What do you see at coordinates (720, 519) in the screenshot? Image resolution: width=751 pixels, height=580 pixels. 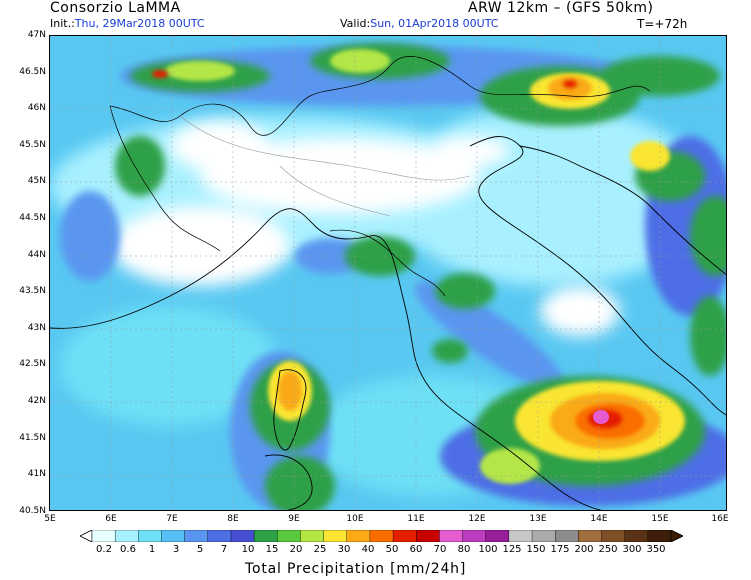 I see `lon-label: 16E` at bounding box center [720, 519].